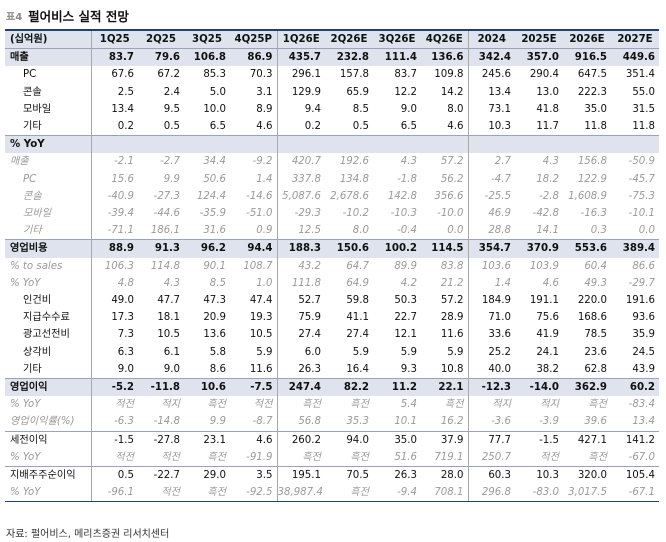 This screenshot has height=542, width=666. Describe the element at coordinates (301, 439) in the screenshot. I see `table-cell: 260.2` at that location.